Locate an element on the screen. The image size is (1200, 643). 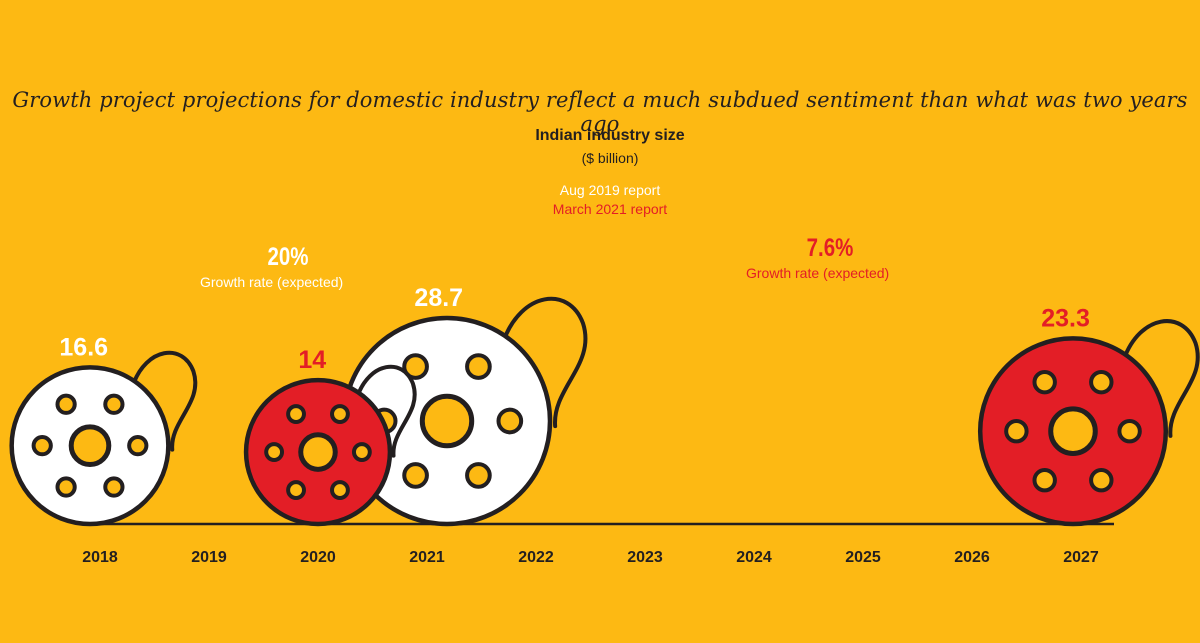
reel-2018: 16.6 is located at coordinates (103, 430).